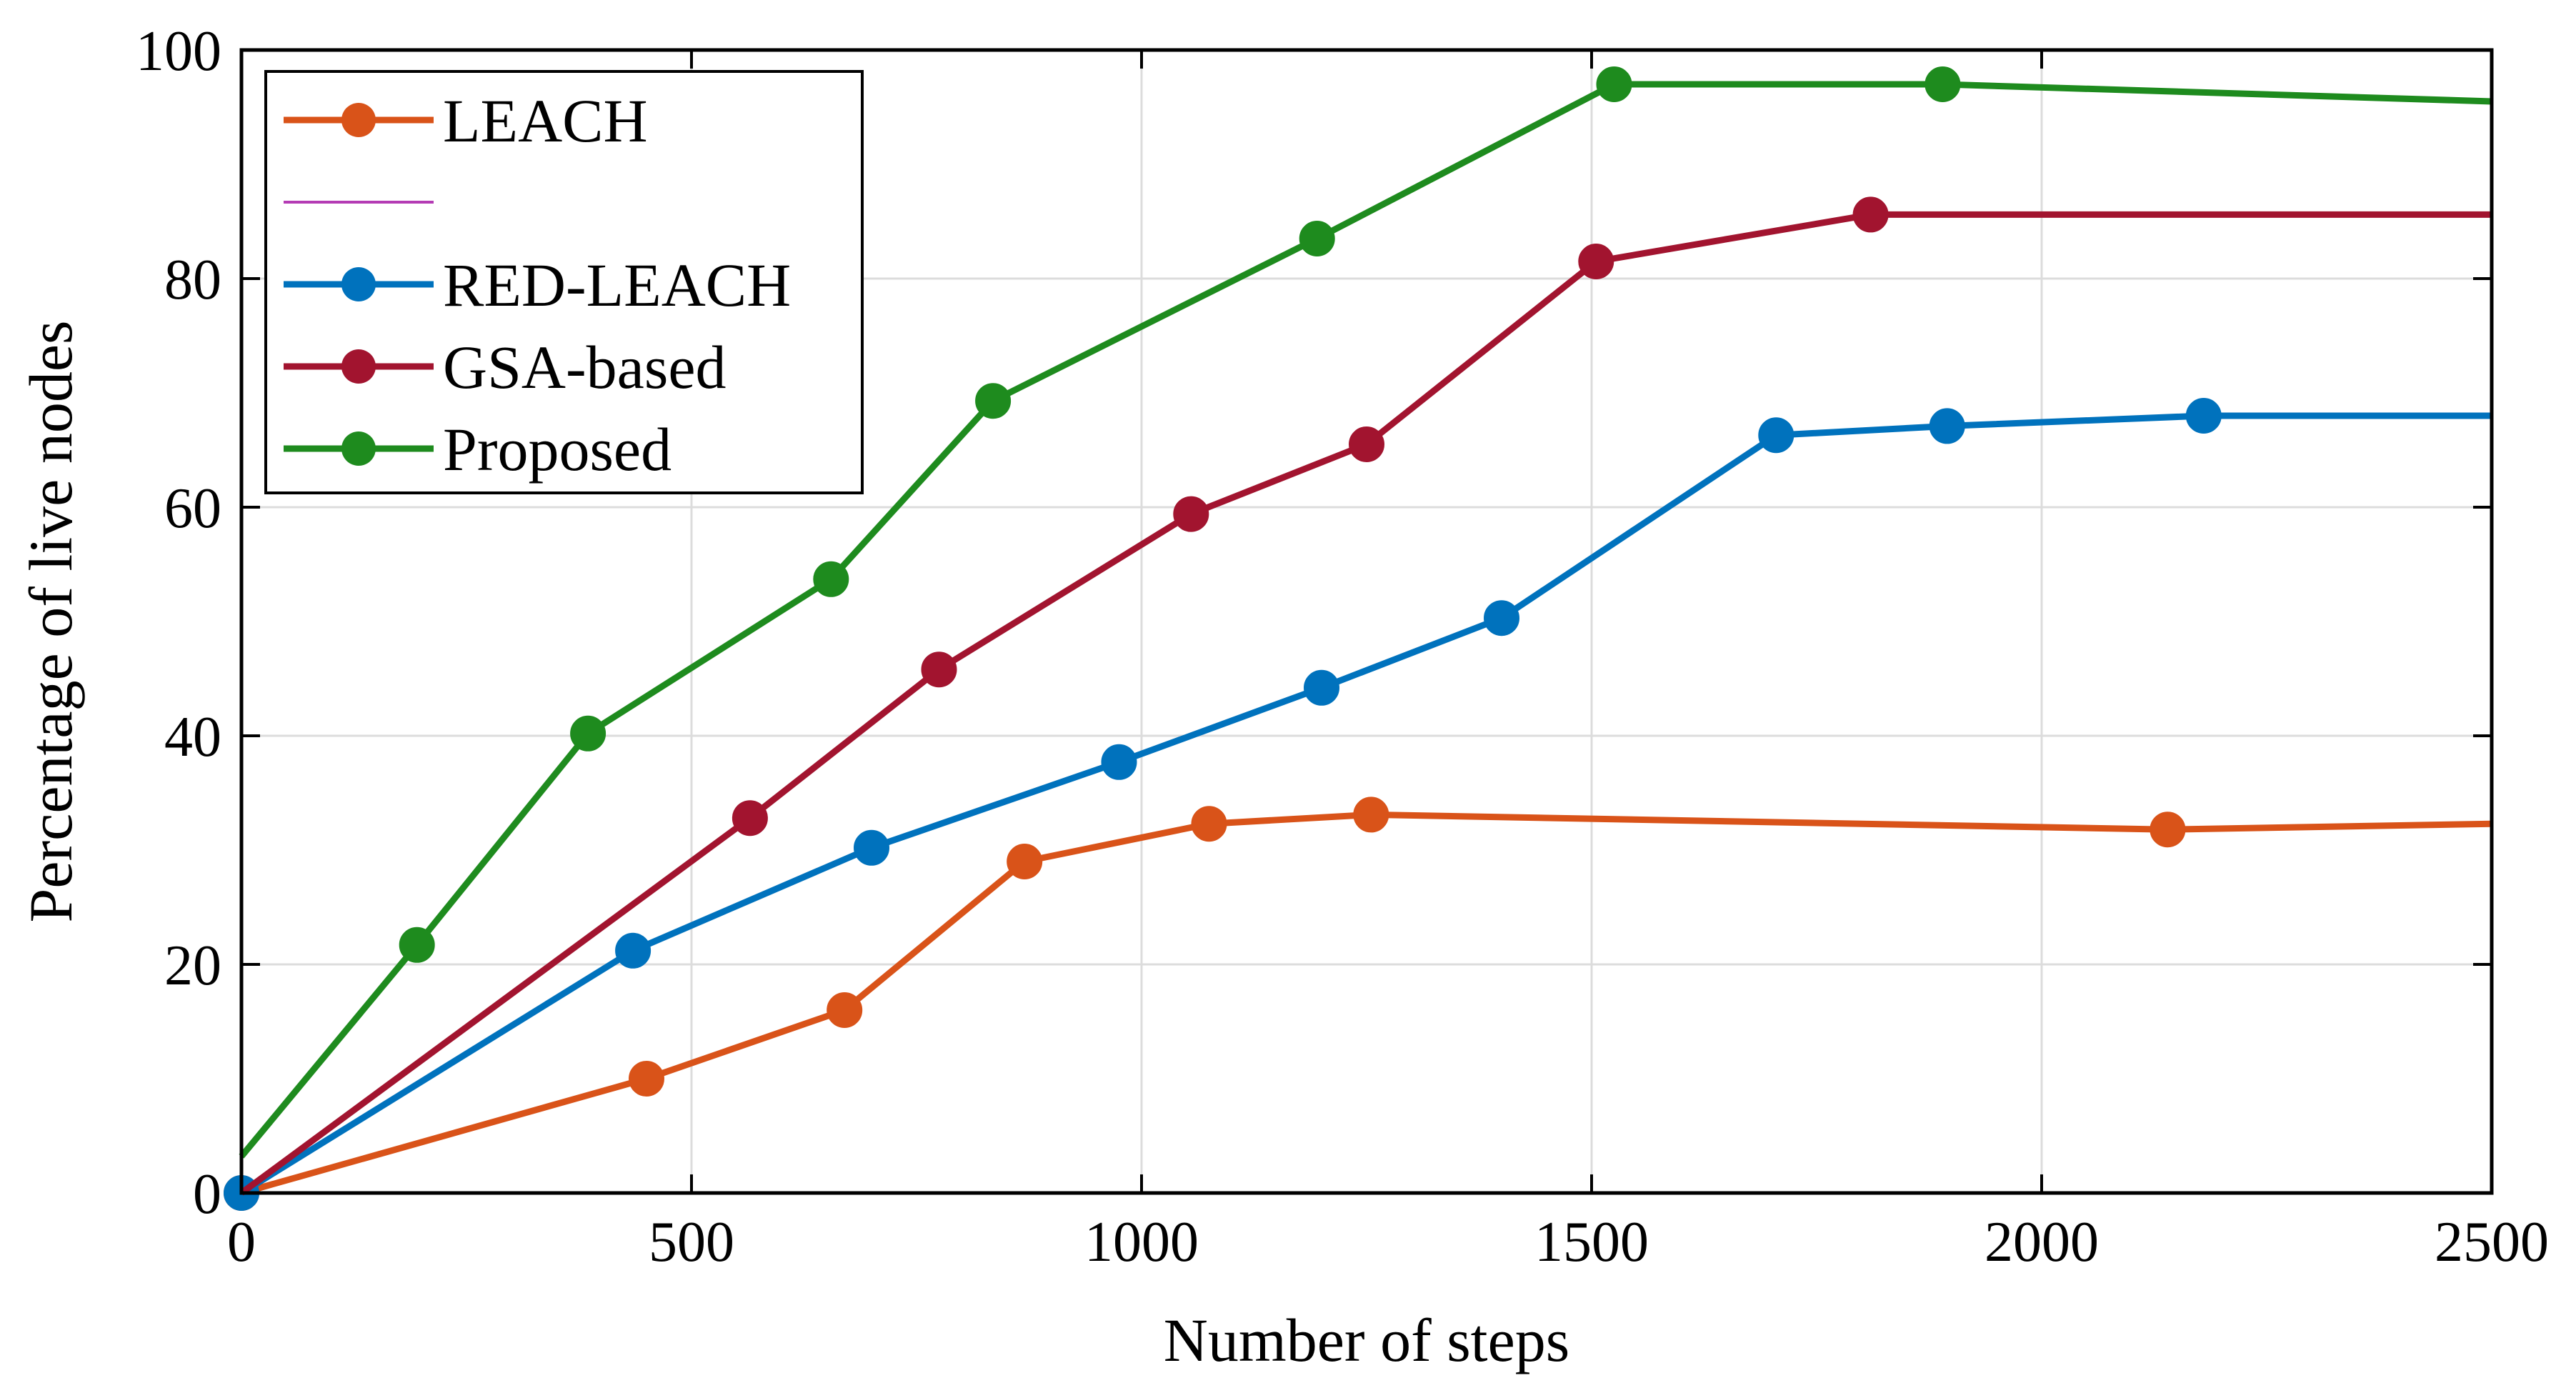  What do you see at coordinates (1591, 1242) in the screenshot?
I see `x-tick-label: 1500` at bounding box center [1591, 1242].